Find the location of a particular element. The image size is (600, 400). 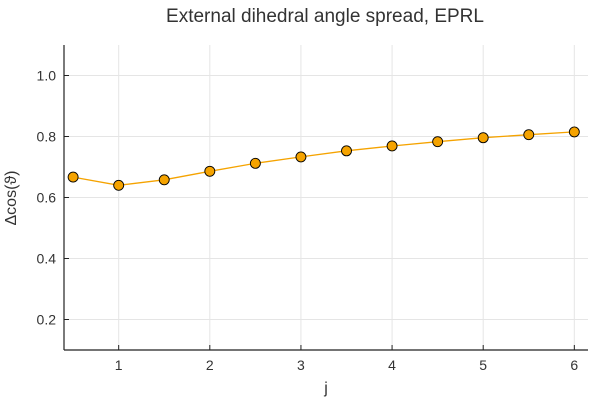

x-tick-label: 5 is located at coordinates (483, 365).